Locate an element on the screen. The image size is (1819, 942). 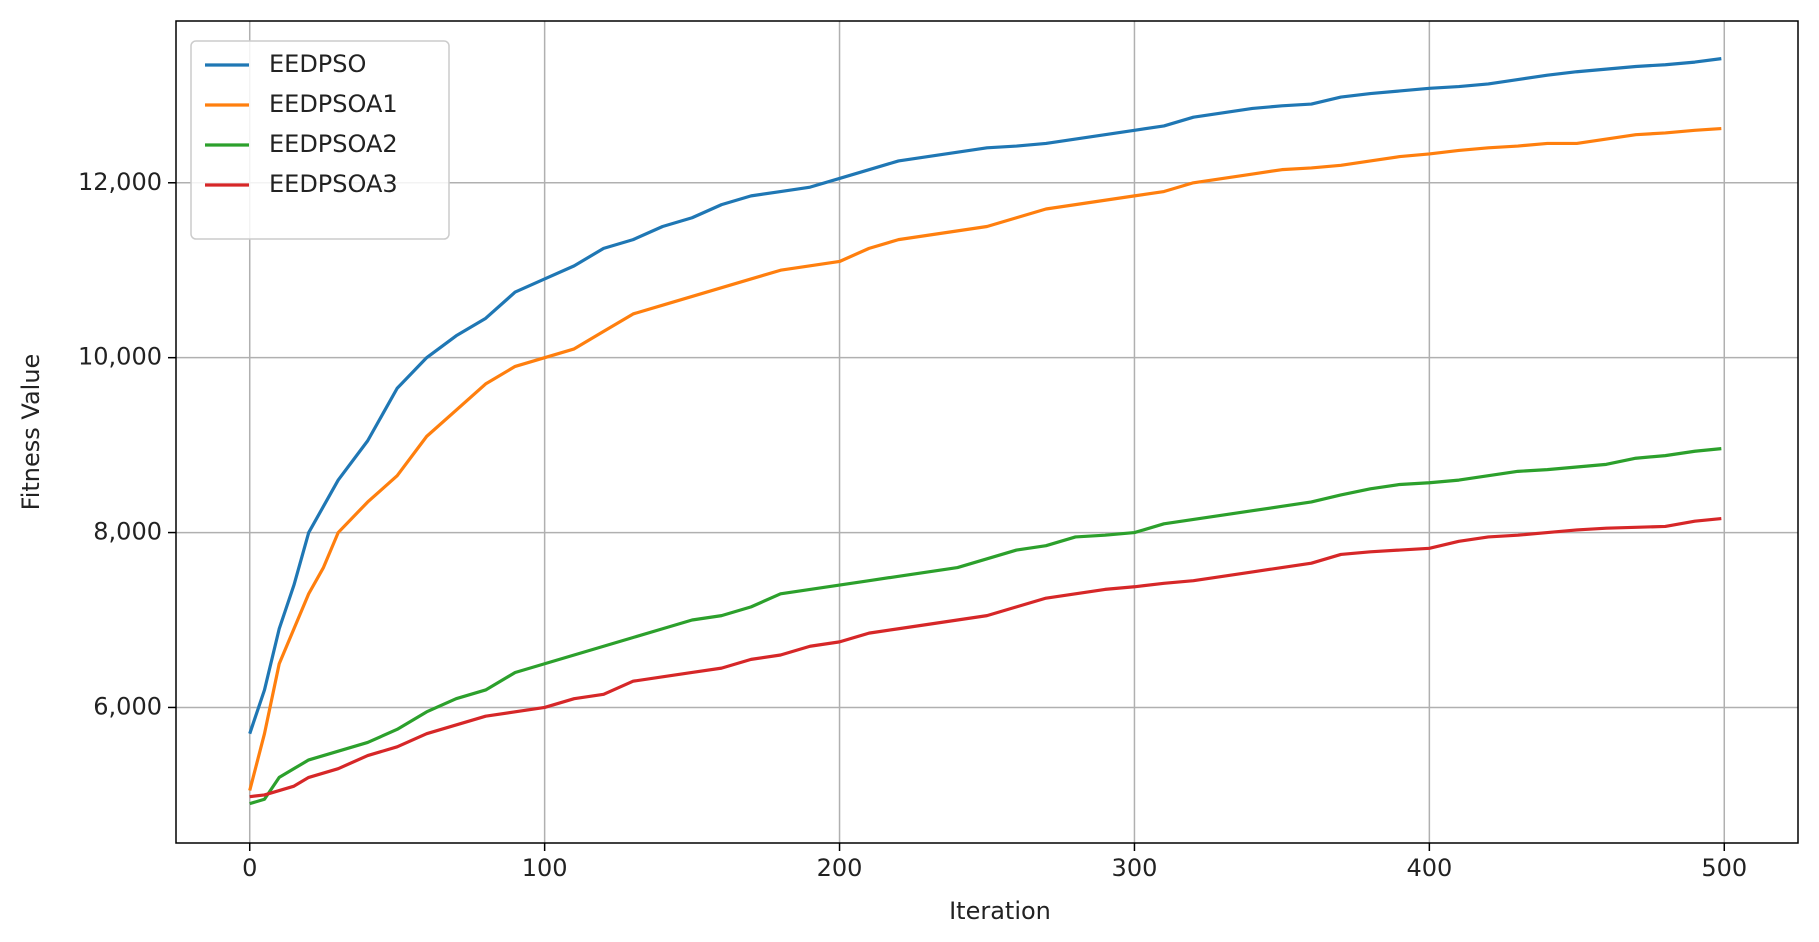
y-axis-label: Fitness Value is located at coordinates (31, 432).